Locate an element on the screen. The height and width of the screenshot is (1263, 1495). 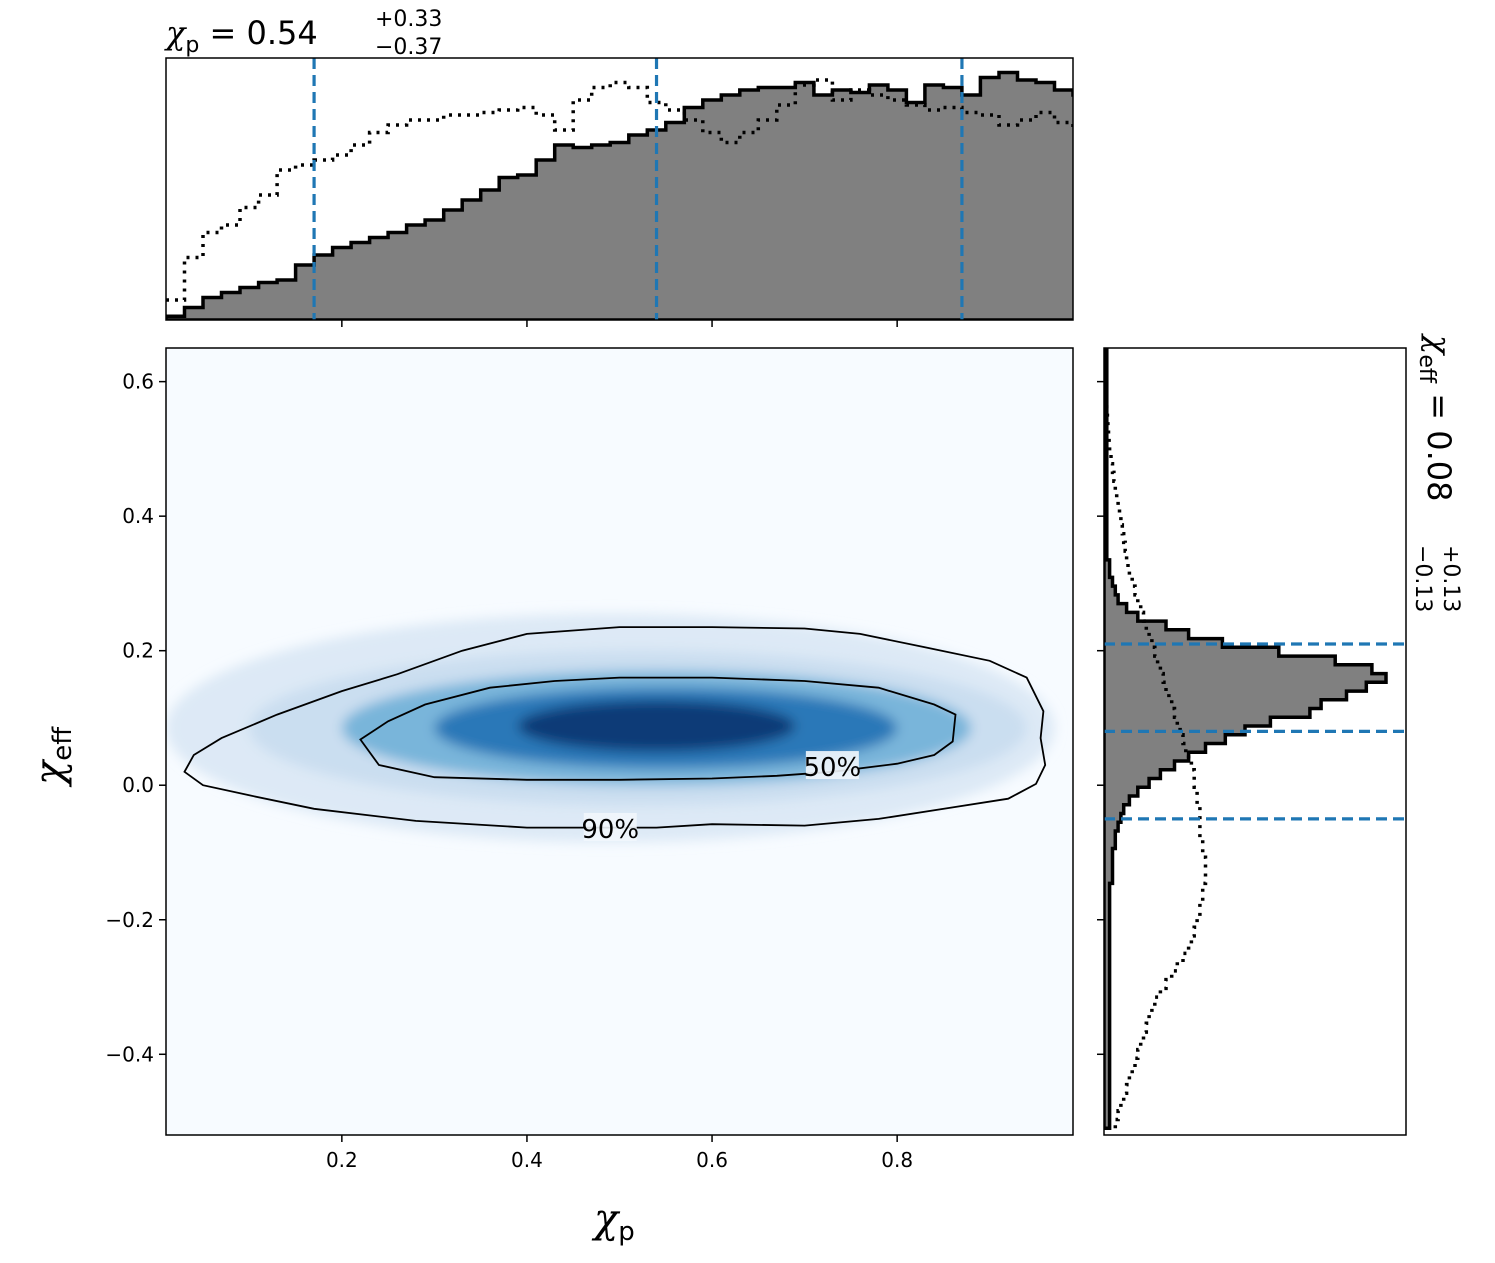
y-tick-label: 0.4 is located at coordinates (138, 516).